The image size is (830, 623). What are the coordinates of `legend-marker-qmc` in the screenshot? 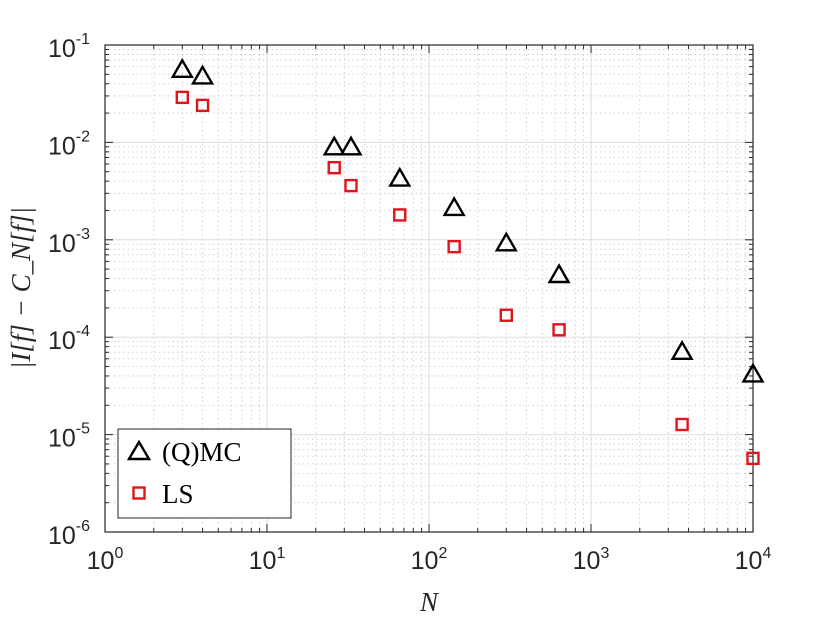 It's located at (139, 450).